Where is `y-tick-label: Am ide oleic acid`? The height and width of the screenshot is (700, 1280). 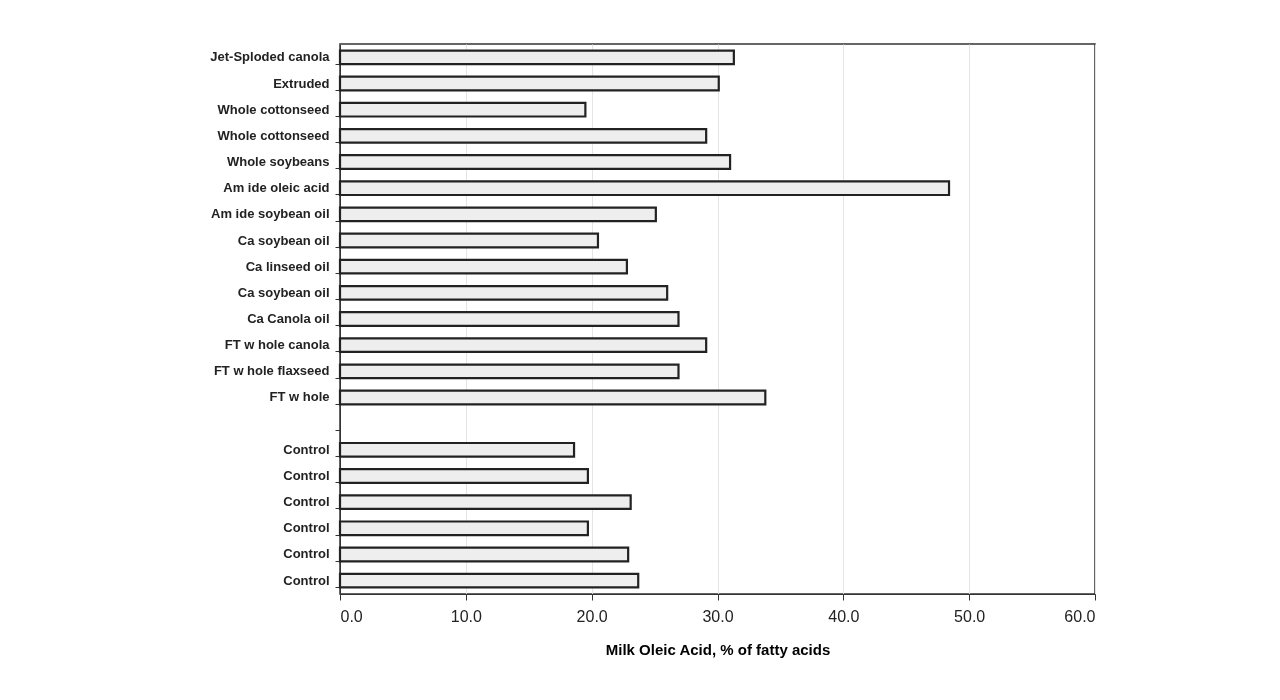
y-tick-label: Am ide oleic acid is located at coordinates (276, 188).